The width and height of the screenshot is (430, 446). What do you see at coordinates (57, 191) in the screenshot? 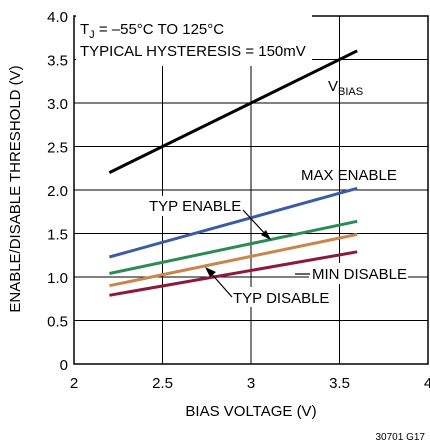
I see `y-tick-label: 2.0` at bounding box center [57, 191].